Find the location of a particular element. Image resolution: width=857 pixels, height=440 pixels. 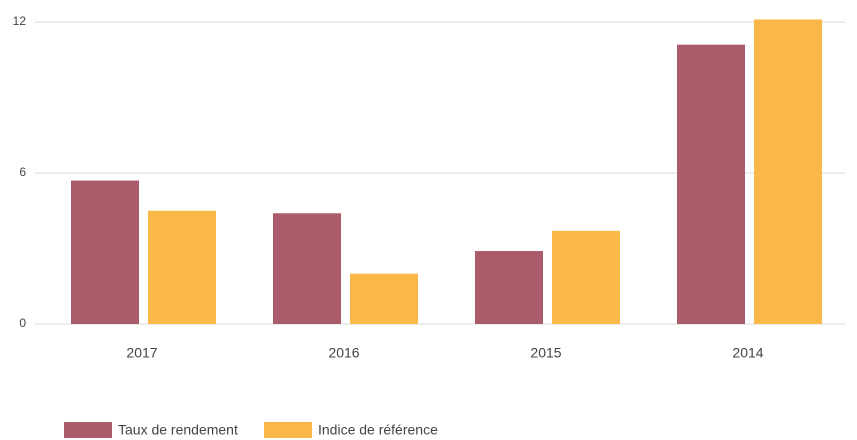

legend-label: Taux de rendement is located at coordinates (178, 430).